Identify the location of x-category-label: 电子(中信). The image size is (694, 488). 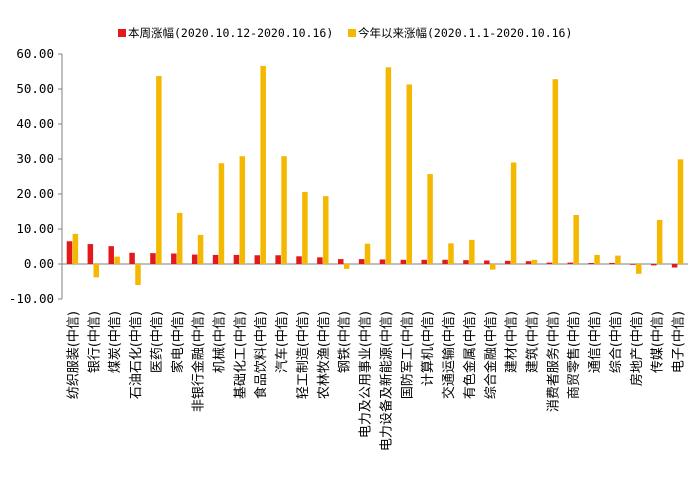
(679, 342).